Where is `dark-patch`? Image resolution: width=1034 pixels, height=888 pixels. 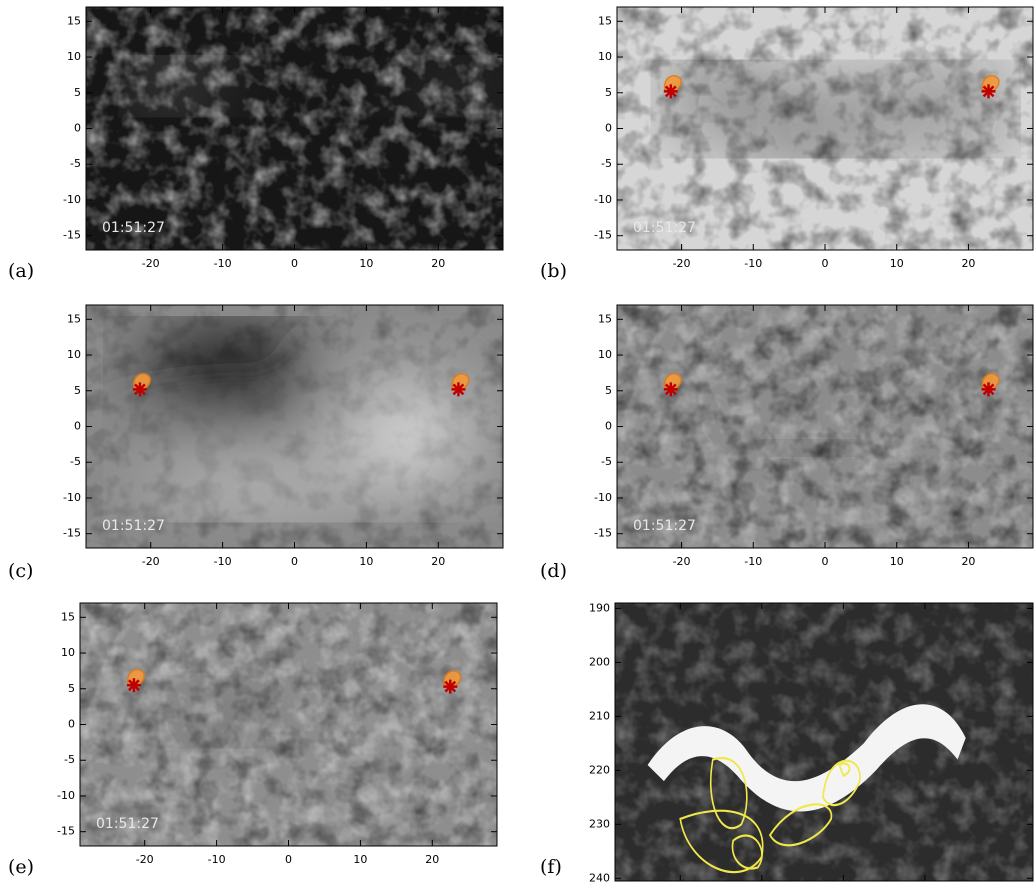
dark-patch is located at coordinates (223, 731).